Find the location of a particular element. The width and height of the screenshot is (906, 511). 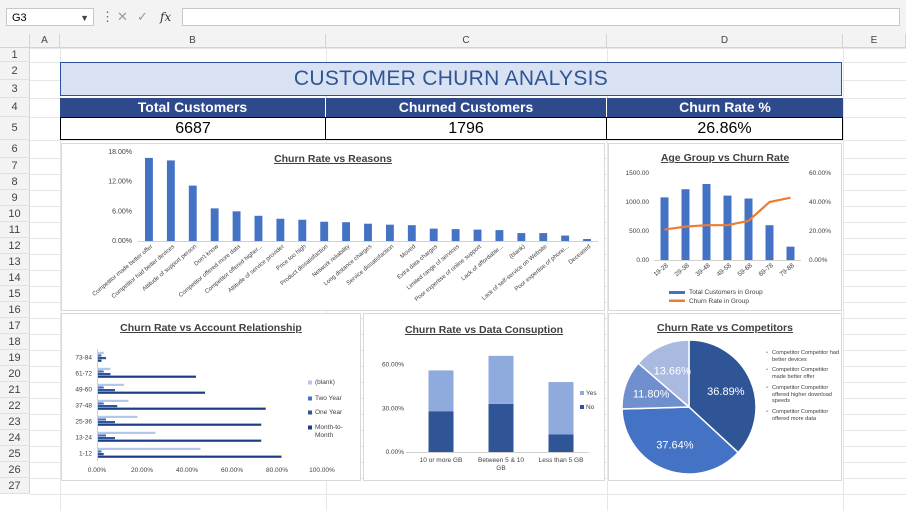

row-header: 12 is located at coordinates (15, 246).